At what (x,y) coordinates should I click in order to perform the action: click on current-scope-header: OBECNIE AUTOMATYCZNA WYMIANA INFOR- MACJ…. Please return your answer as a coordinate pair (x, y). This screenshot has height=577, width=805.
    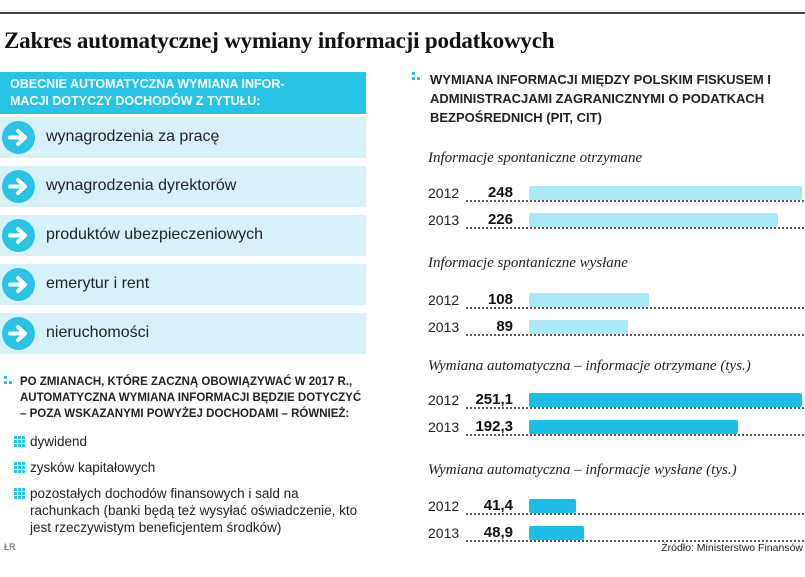
    Looking at the image, I should click on (183, 93).